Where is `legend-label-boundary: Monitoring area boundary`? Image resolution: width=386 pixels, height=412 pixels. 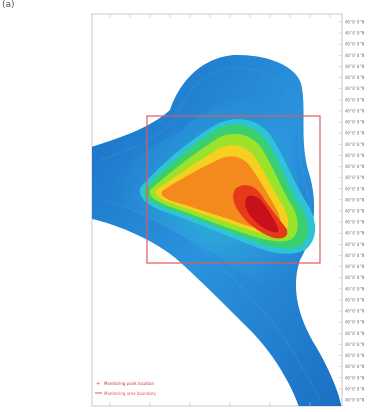 legend-label-boundary: Monitoring area boundary is located at coordinates (130, 393).